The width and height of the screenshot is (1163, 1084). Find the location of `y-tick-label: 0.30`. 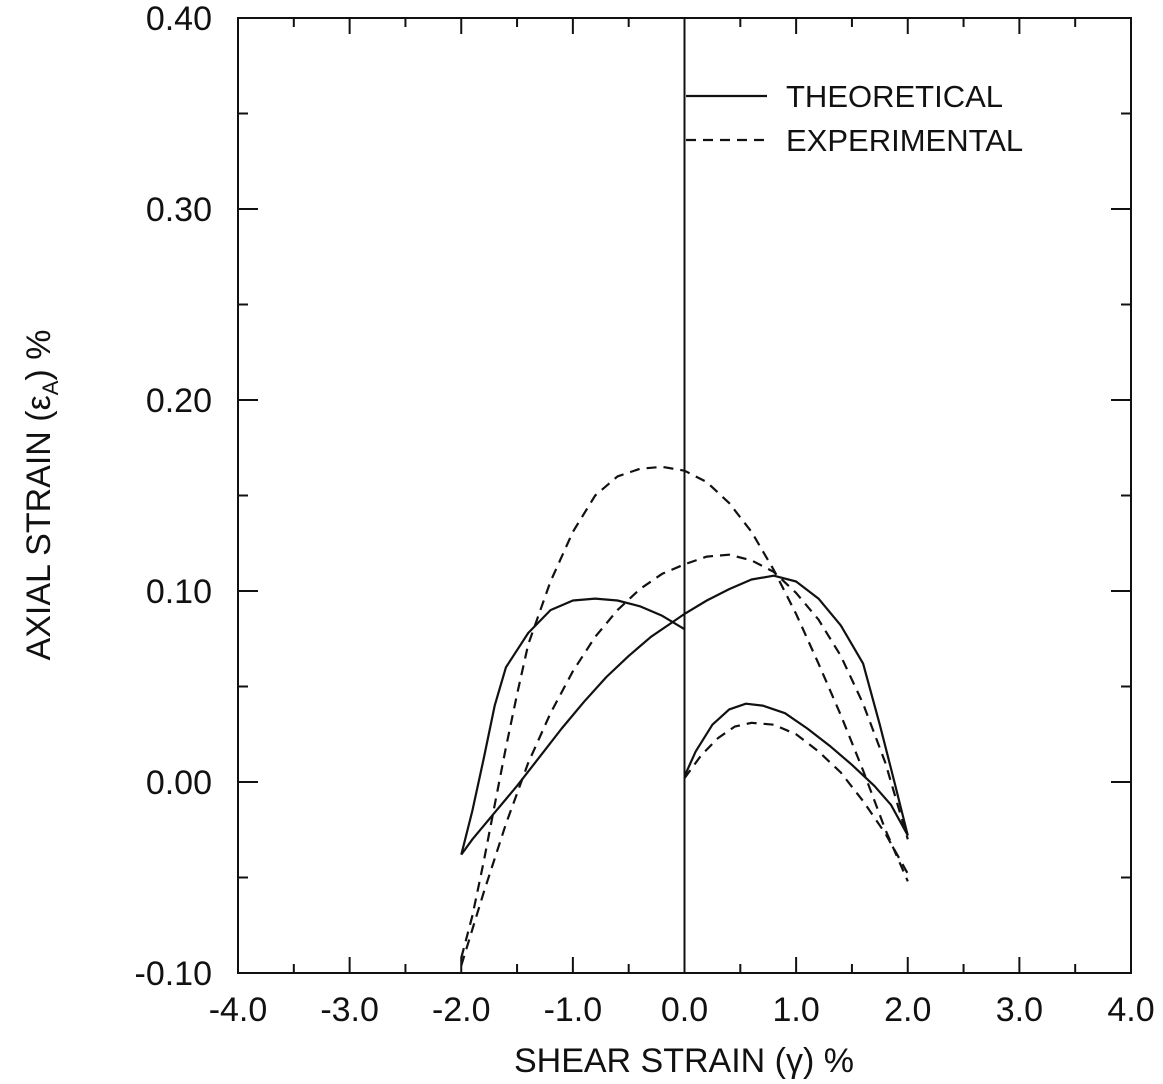

y-tick-label: 0.30 is located at coordinates (179, 210).